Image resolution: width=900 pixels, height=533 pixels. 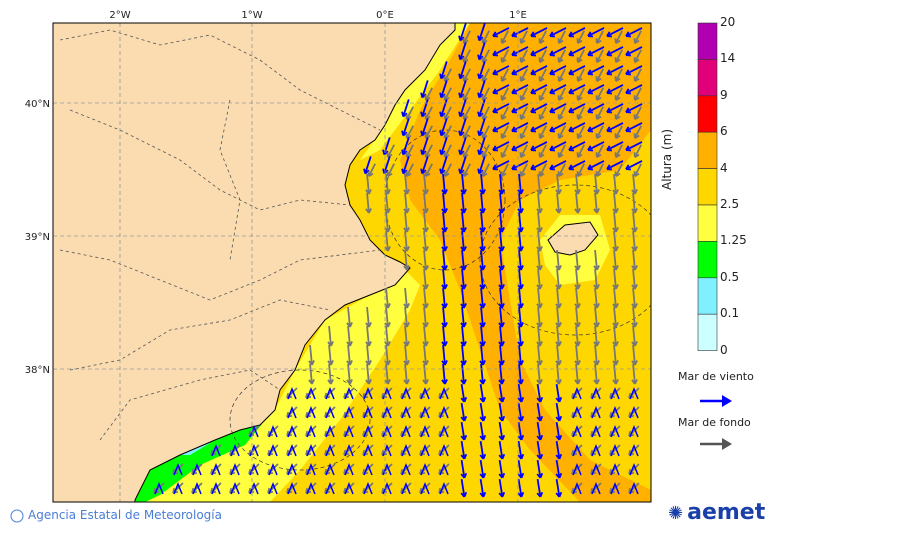 What do you see at coordinates (726, 512) in the screenshot?
I see `aemet-logo: aemet` at bounding box center [726, 512].